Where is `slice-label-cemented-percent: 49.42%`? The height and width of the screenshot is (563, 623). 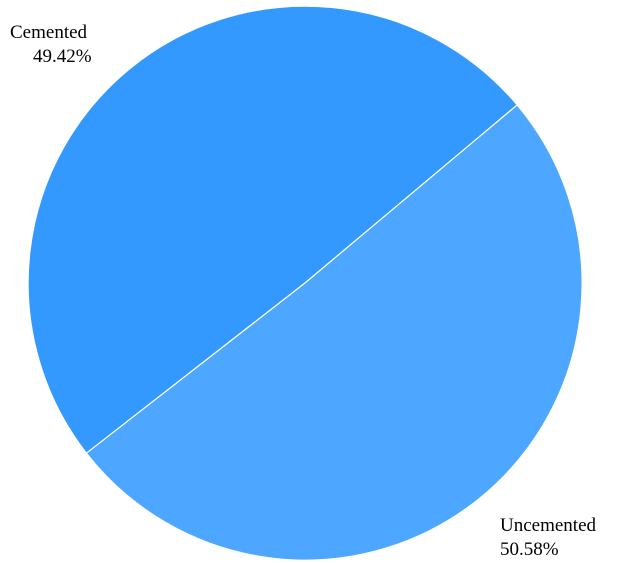
slice-label-cemented-percent: 49.42% is located at coordinates (62, 56).